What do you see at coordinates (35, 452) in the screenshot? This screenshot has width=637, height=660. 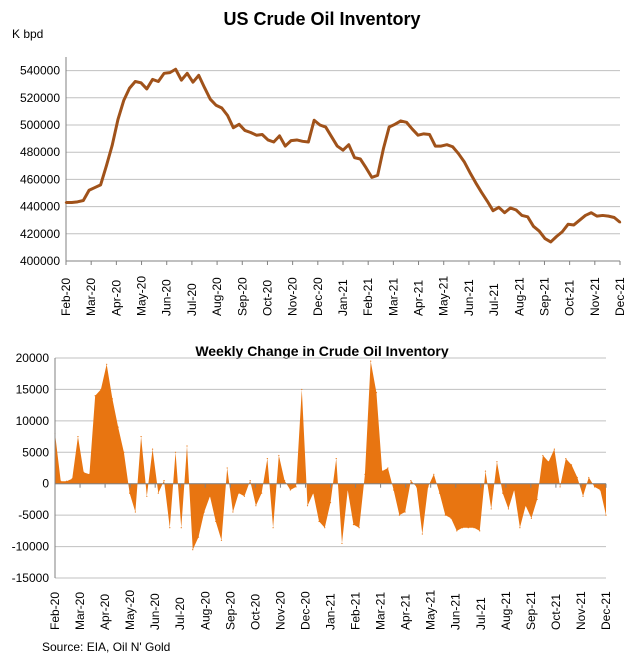 I see `y-tick-label: 5000` at bounding box center [35, 452].